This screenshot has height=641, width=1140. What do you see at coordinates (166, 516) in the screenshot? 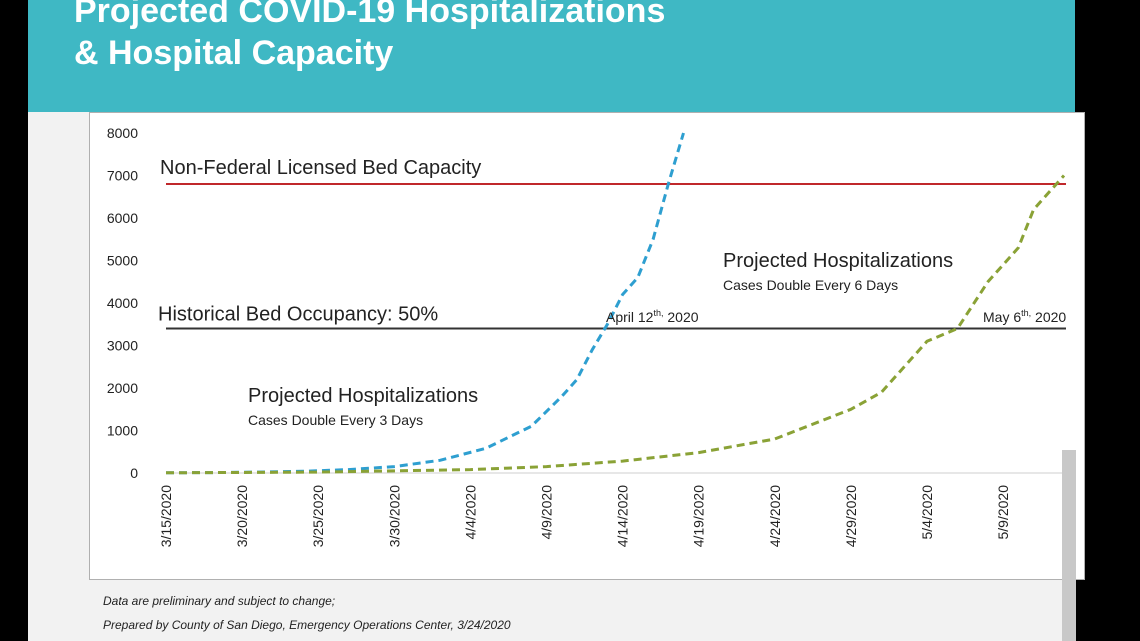
I see `x-tick-label: 3/15/2020` at bounding box center [166, 516].